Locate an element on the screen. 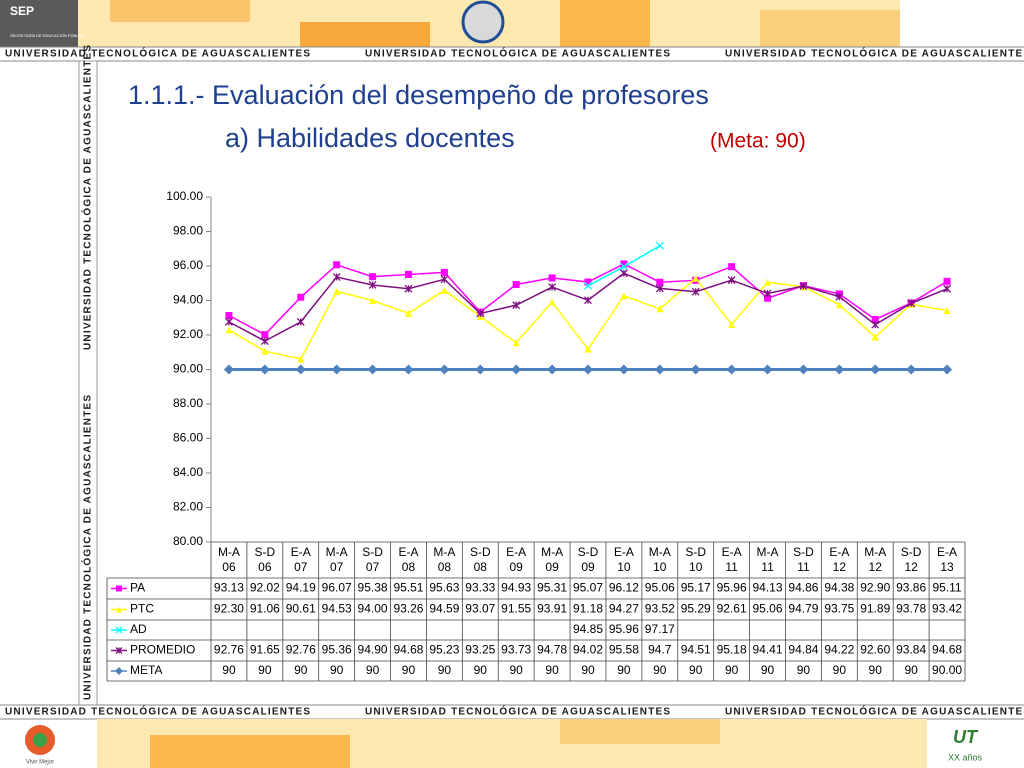  table-value: 93.52 is located at coordinates (660, 609).